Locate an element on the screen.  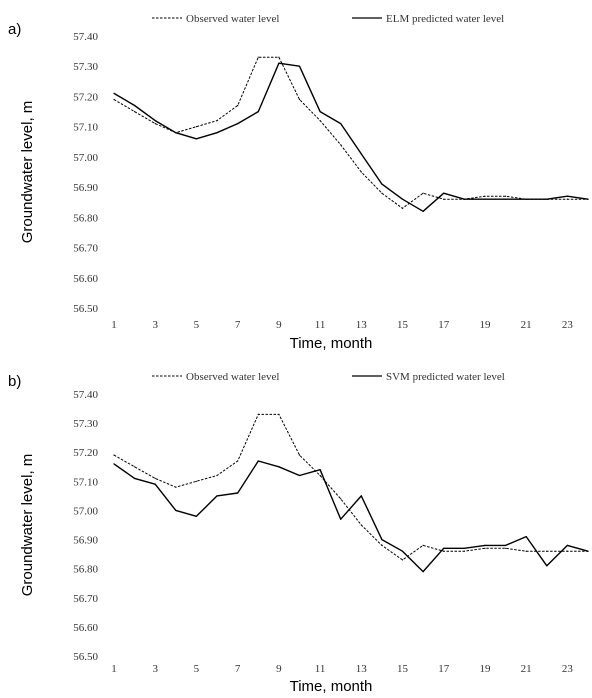
y-tick-label: 57.40 is located at coordinates (85, 37).